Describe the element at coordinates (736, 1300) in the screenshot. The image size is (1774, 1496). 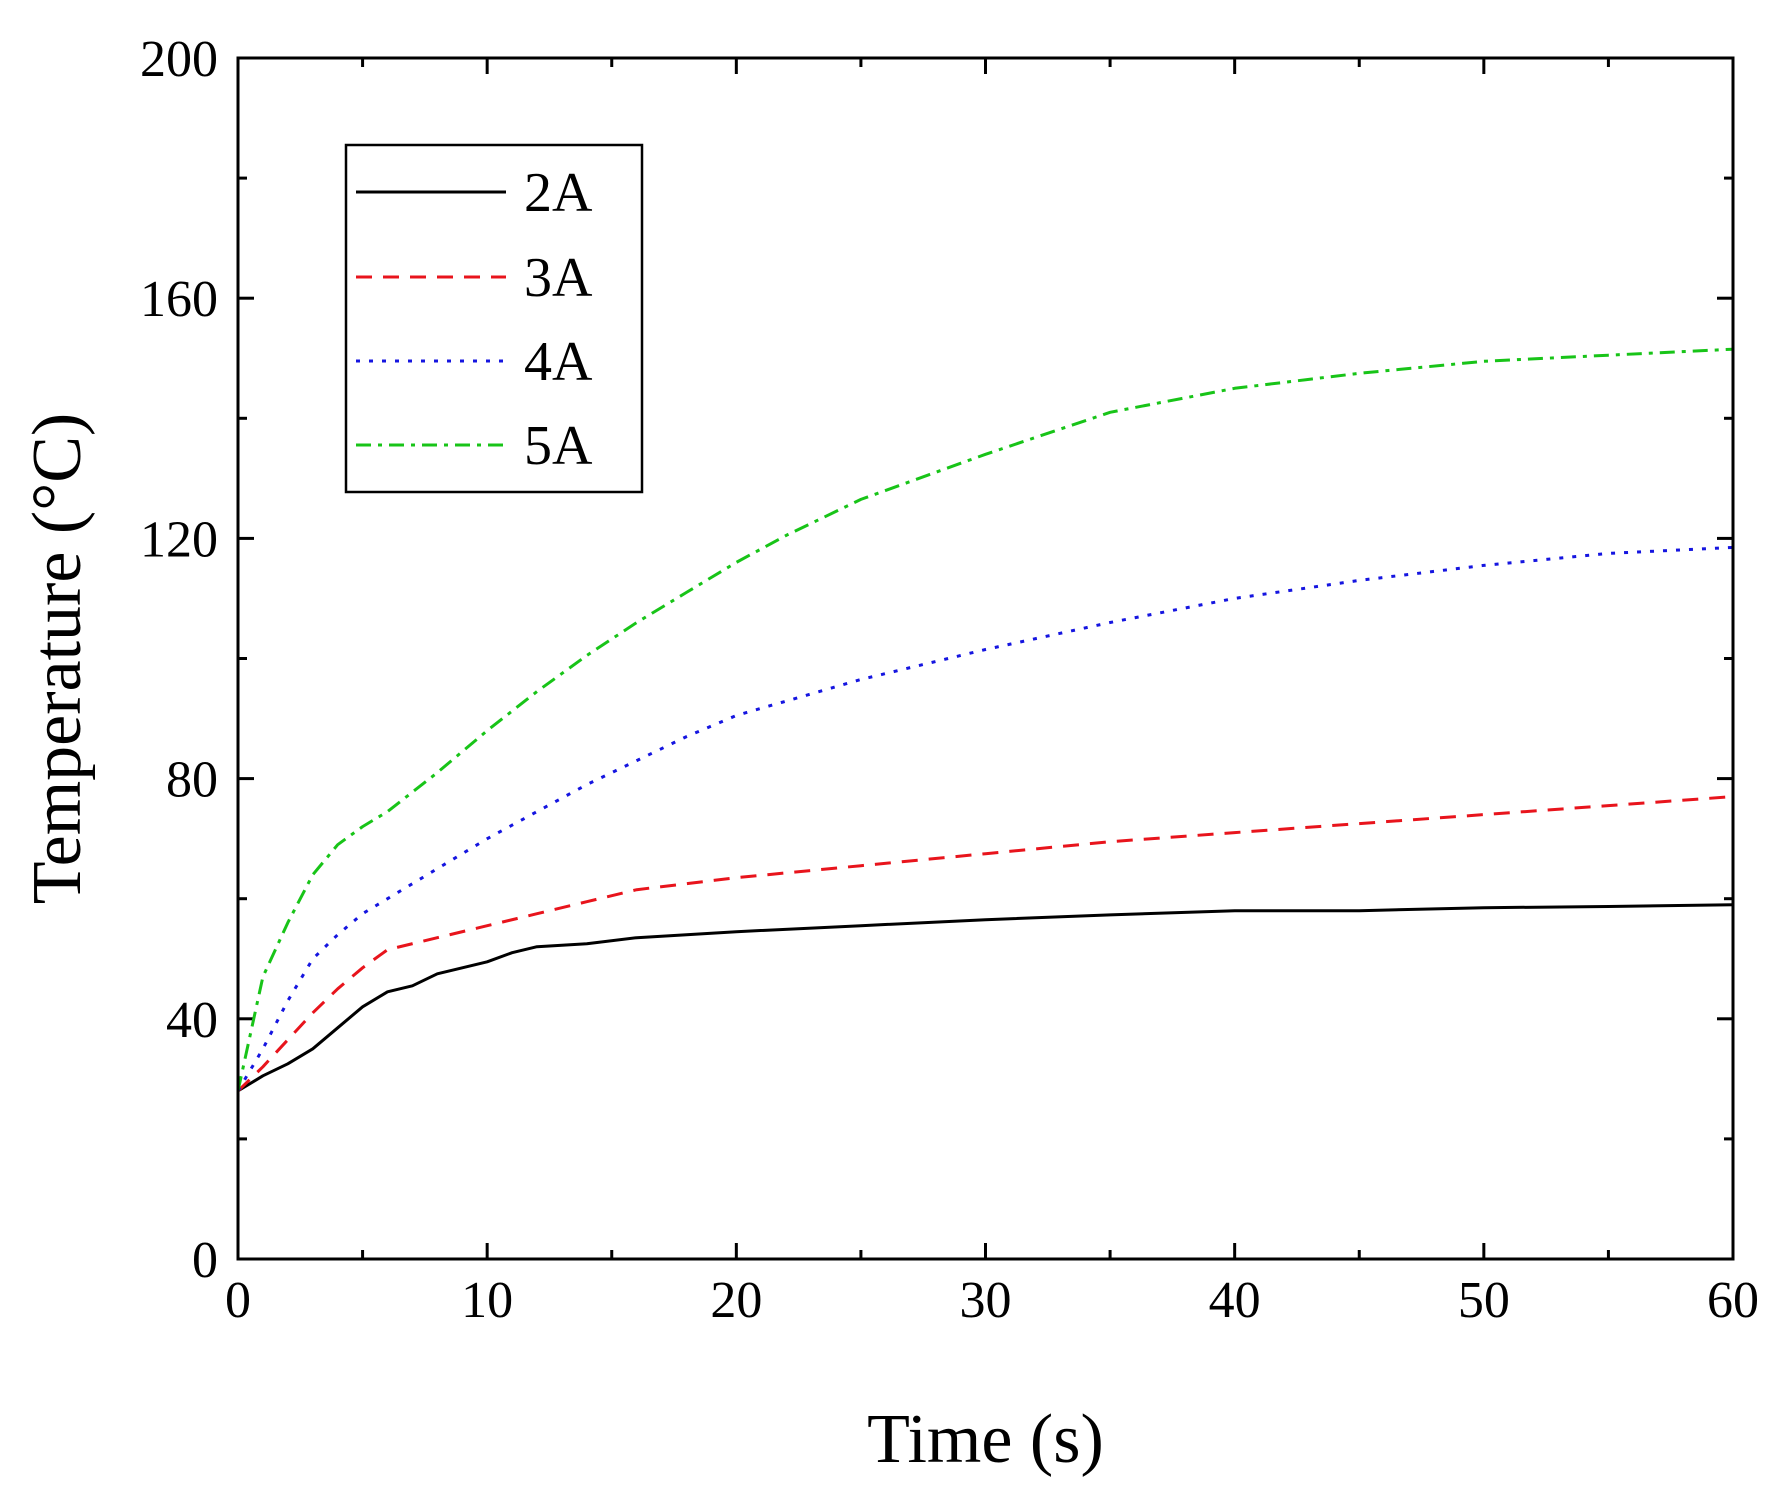
I see `x-tick-label: 20` at that location.